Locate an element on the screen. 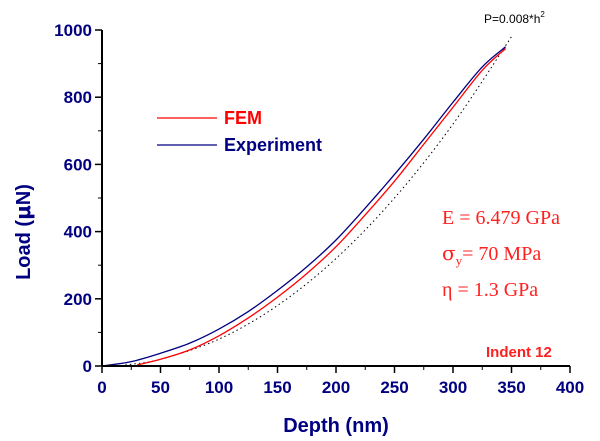 The height and width of the screenshot is (441, 600). y-axis-title: Load (μN) is located at coordinates (23, 232).